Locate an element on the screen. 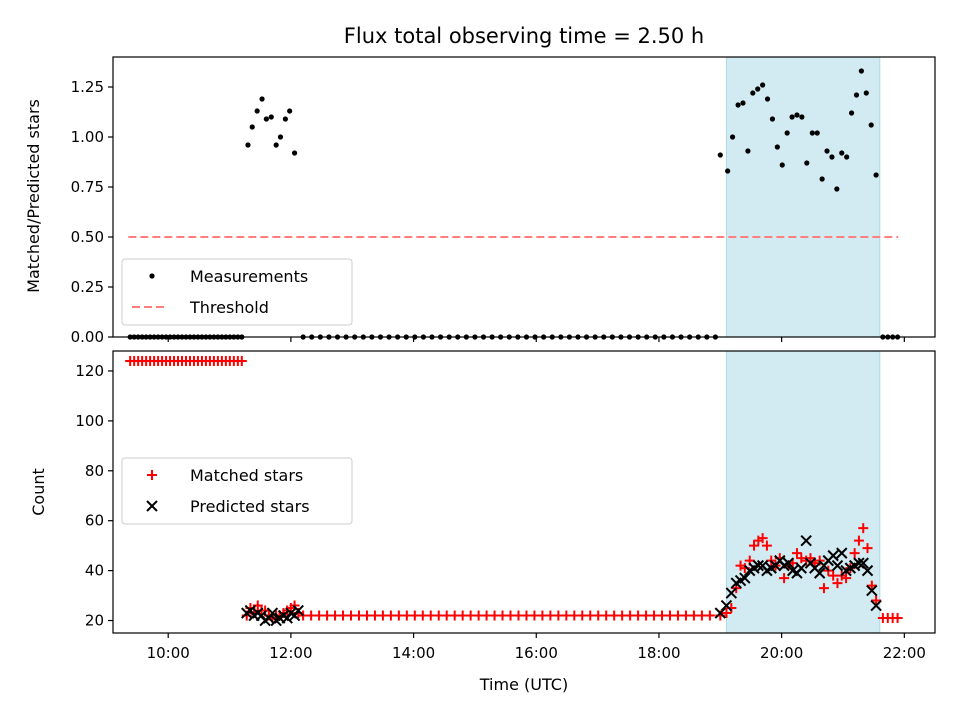 The width and height of the screenshot is (960, 720). y-tick-label: 0.50 is located at coordinates (87, 237).